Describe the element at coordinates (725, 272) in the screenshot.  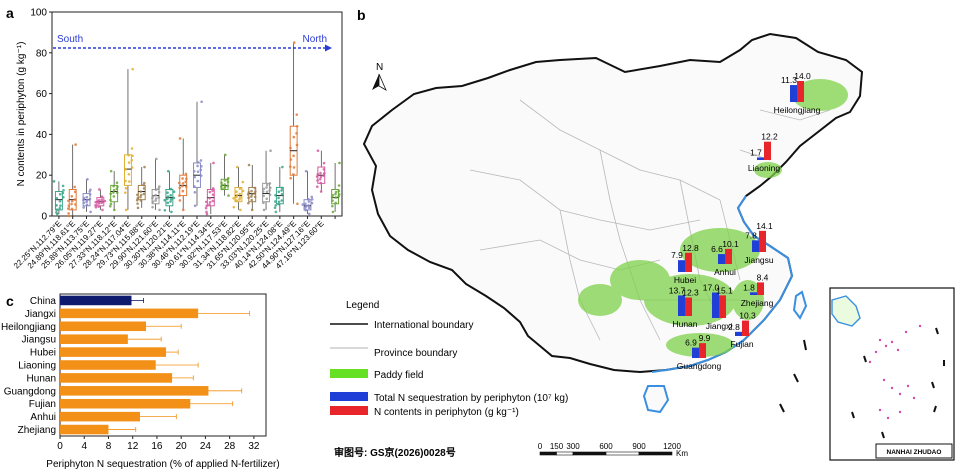
I see `province-name: Anhui` at that location.